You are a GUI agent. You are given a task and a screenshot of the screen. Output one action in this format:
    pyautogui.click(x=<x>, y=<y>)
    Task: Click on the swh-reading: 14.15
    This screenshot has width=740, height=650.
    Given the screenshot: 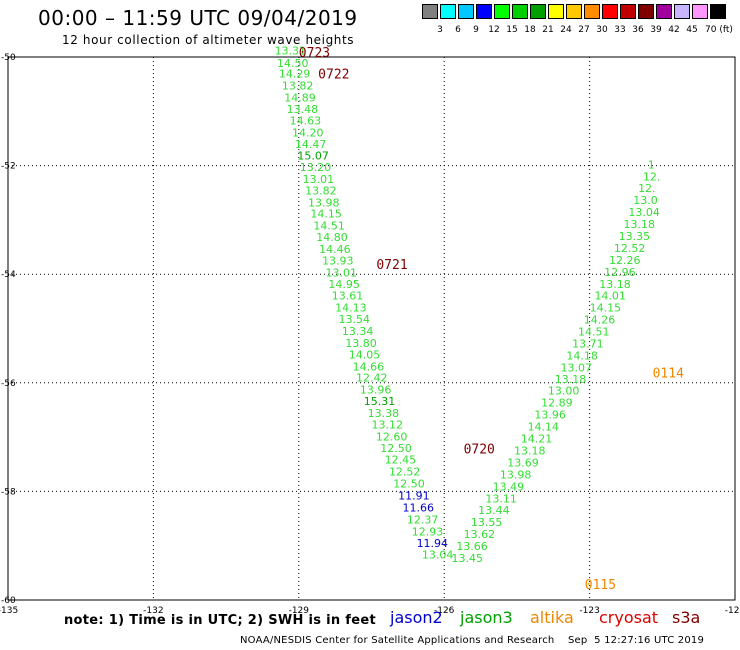 What is the action you would take?
    pyautogui.click(x=326, y=214)
    